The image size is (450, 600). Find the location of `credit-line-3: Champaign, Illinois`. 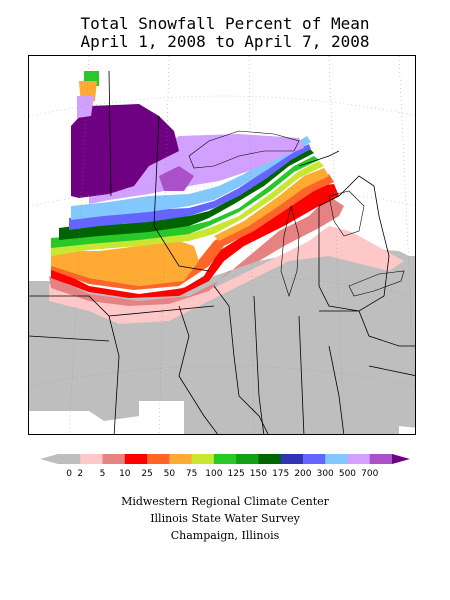

credit-line-3: Champaign, Illinois is located at coordinates (225, 535).